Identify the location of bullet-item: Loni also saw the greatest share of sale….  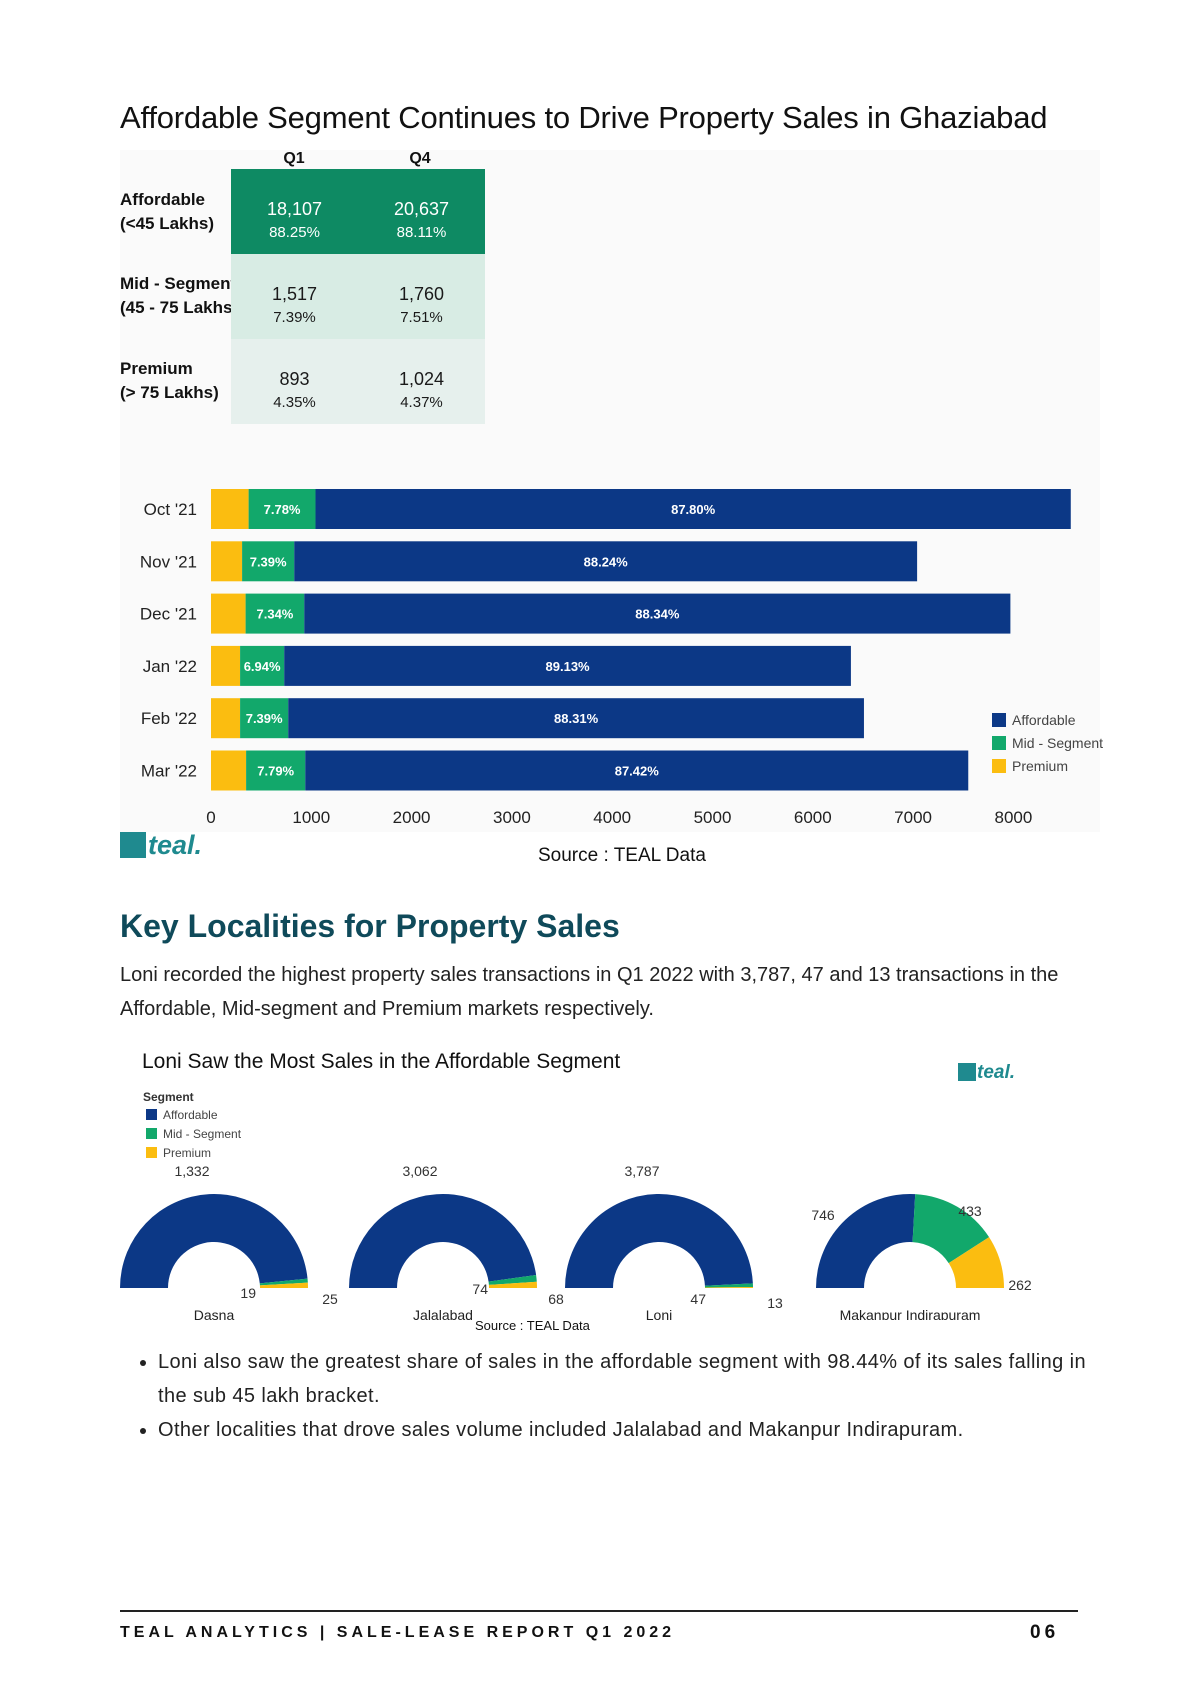
(638, 1379).